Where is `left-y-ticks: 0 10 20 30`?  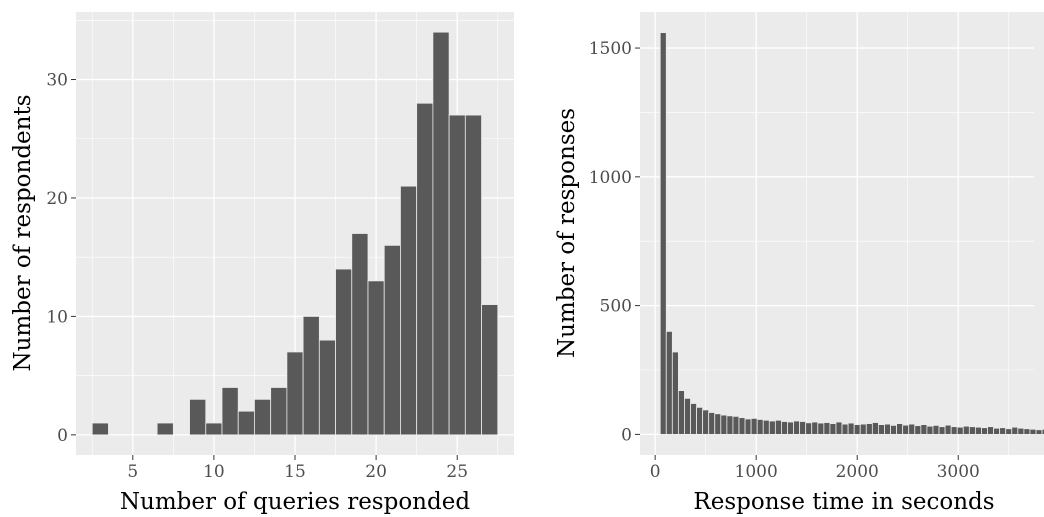
left-y-ticks: 0 10 20 30 is located at coordinates (61, 258).